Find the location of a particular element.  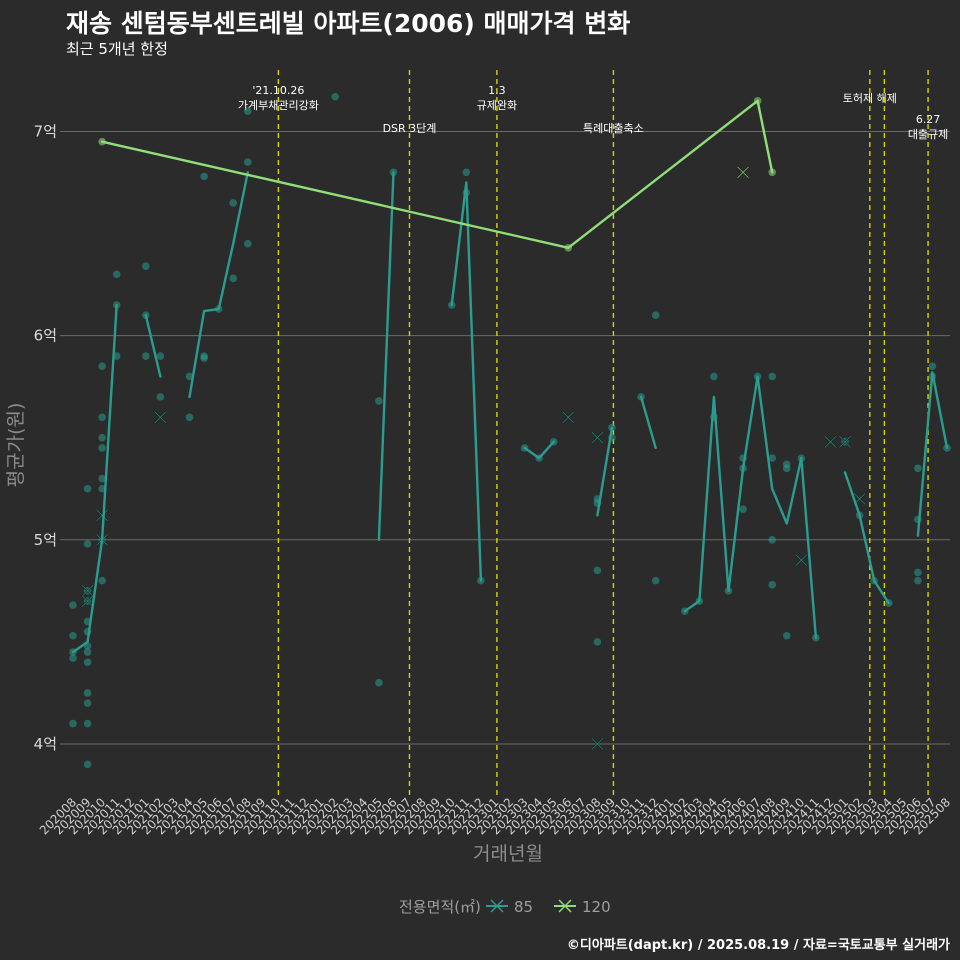

y-tick-label: 5억 is located at coordinates (45, 540).